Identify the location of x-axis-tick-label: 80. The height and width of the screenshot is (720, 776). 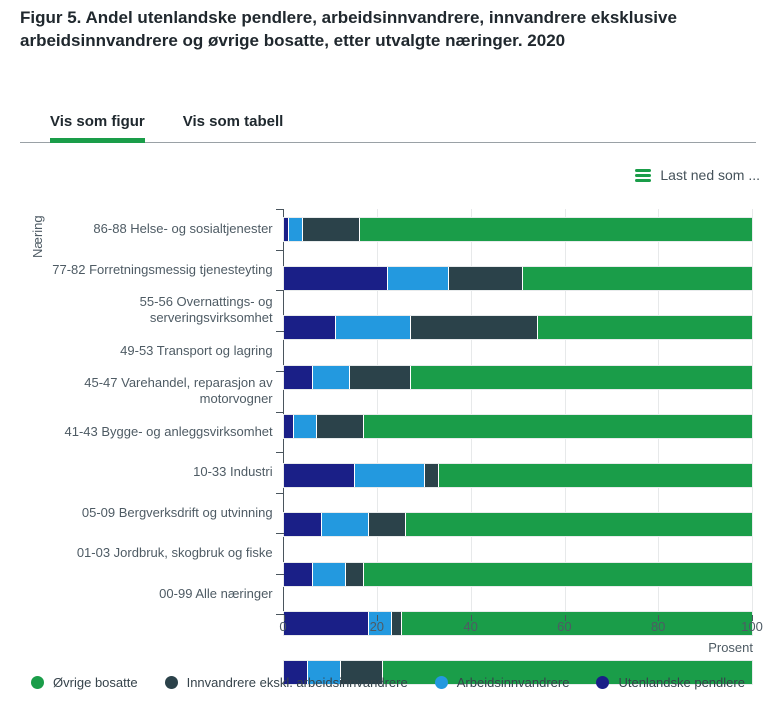
(658, 626).